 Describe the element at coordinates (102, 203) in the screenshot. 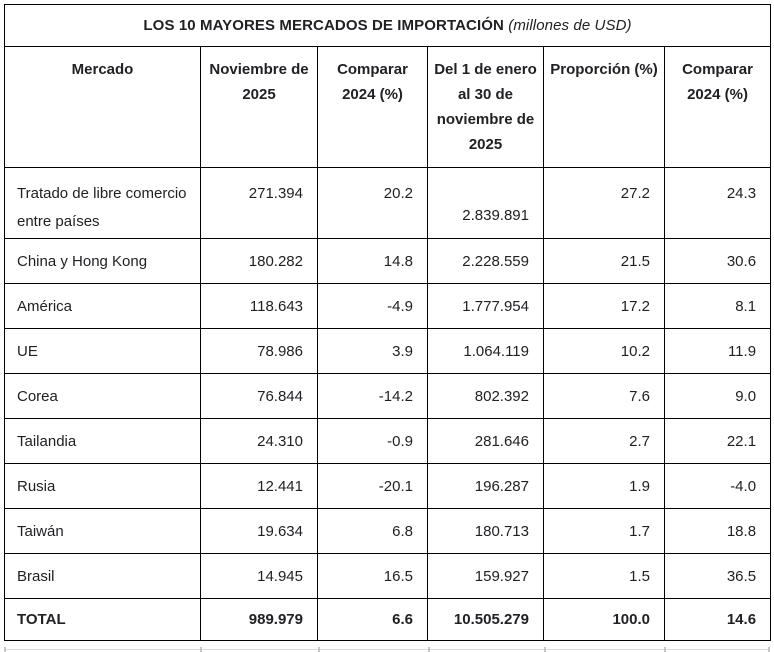

I see `row-label-cell: Tratado de libre comercio entre países` at that location.